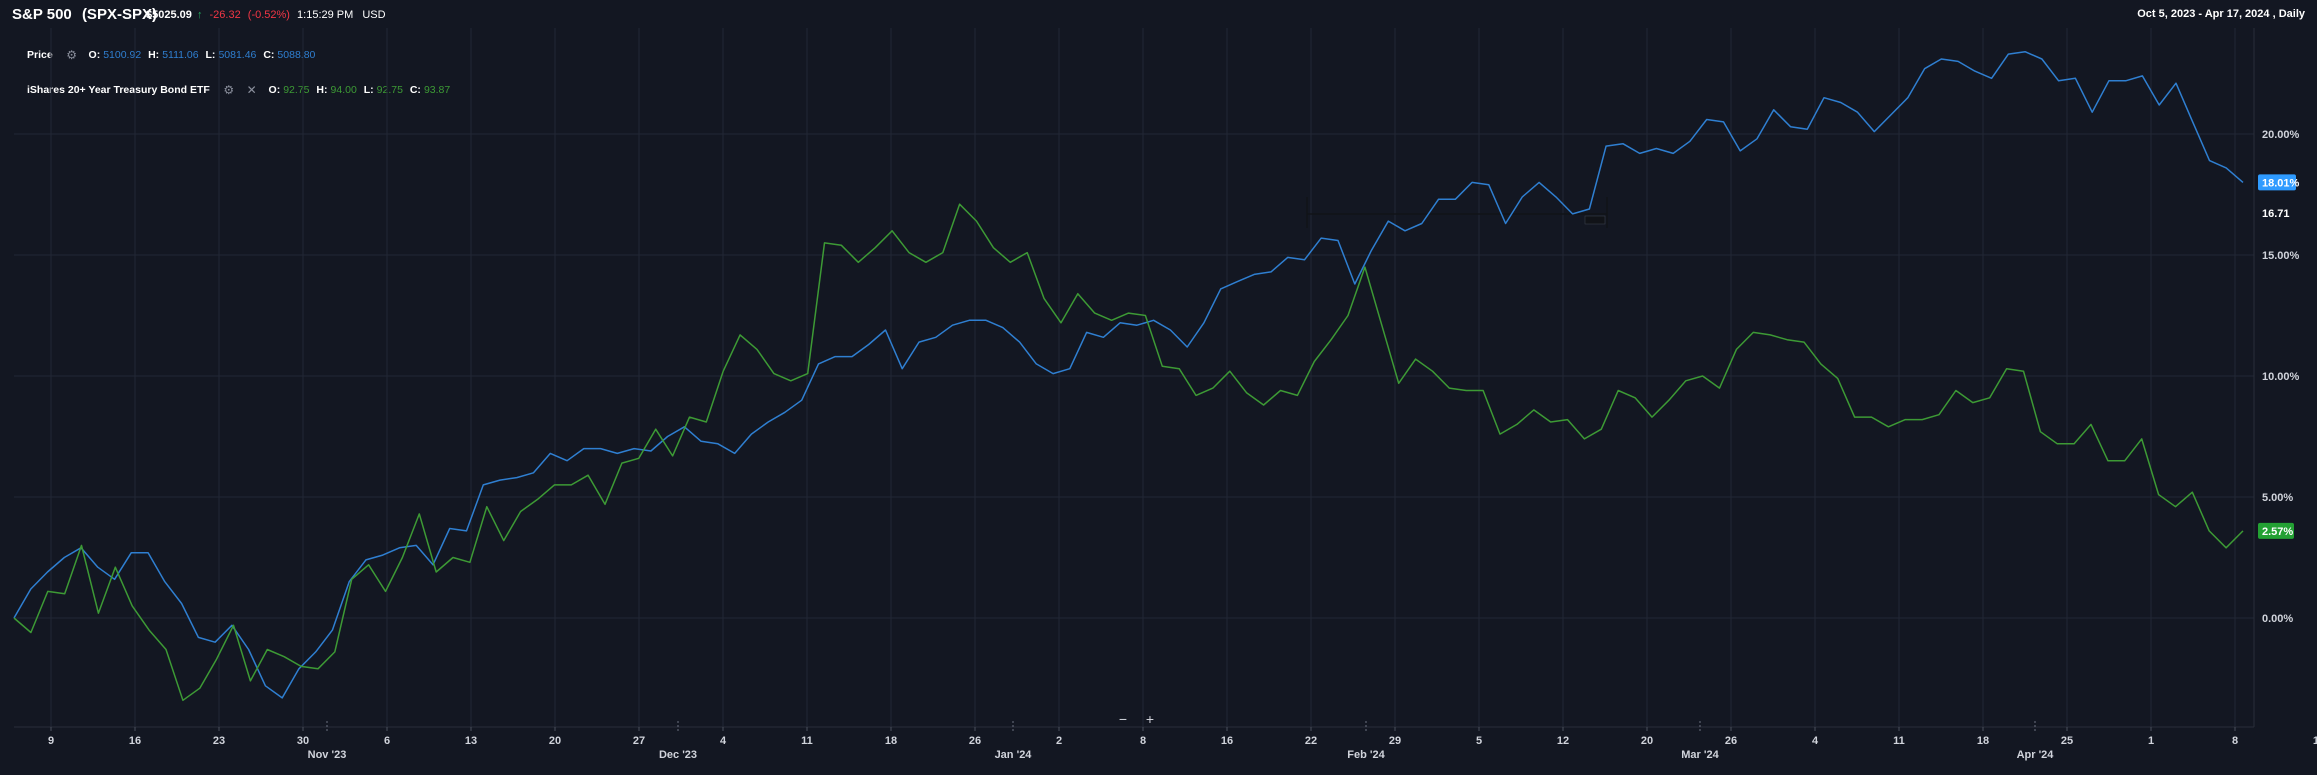  Describe the element at coordinates (119, 14) in the screenshot. I see `symbol-ticker: (SPX-SPX)` at that location.